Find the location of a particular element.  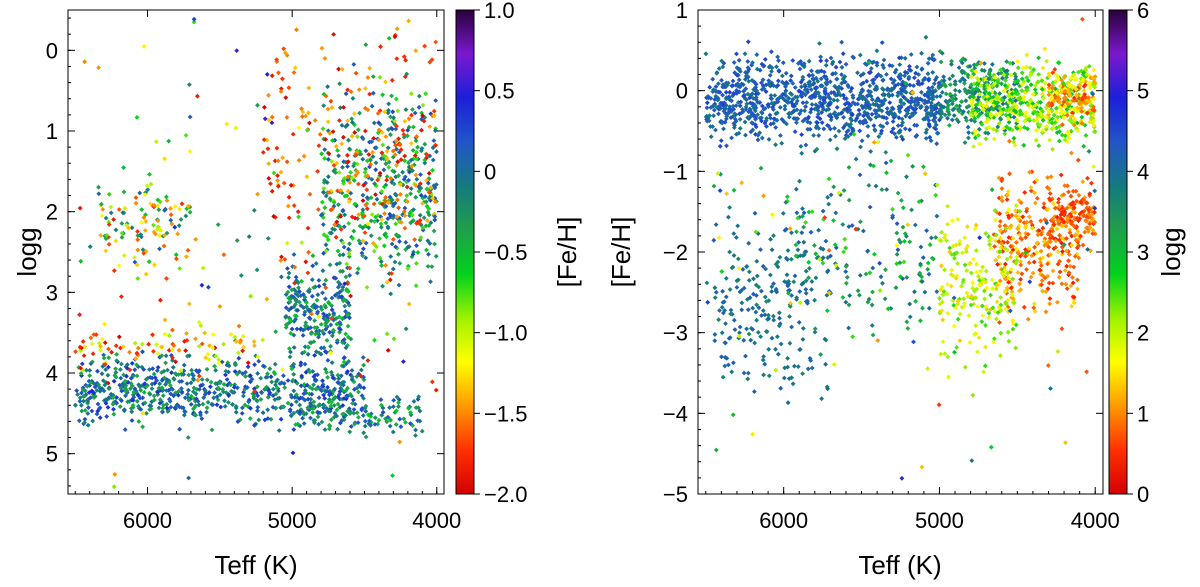

x-tick-label: 4000 is located at coordinates (436, 520).